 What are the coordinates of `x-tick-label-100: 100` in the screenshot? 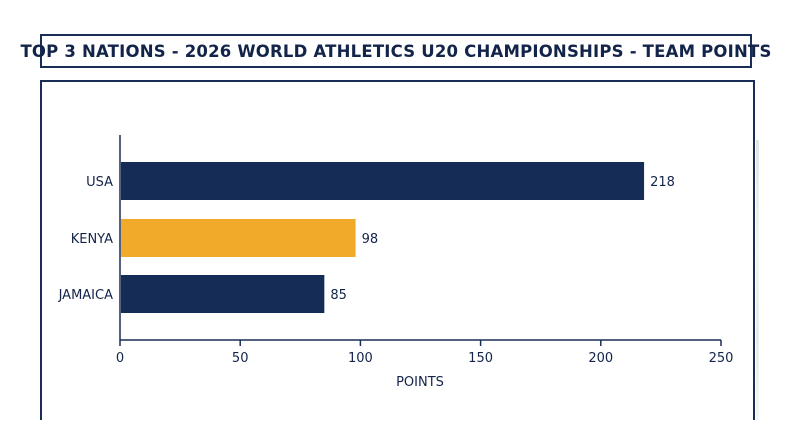 It's located at (360, 358).